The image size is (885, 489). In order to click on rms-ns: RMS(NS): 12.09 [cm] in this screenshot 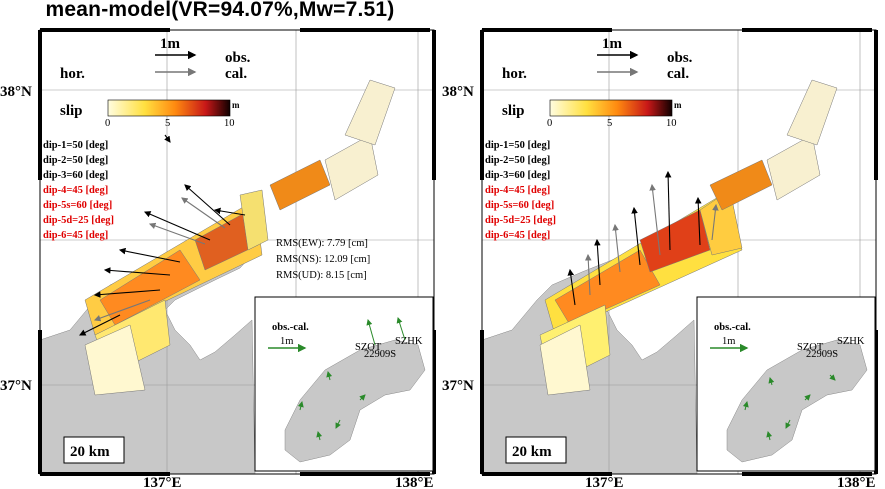, I will do `click(323, 259)`.